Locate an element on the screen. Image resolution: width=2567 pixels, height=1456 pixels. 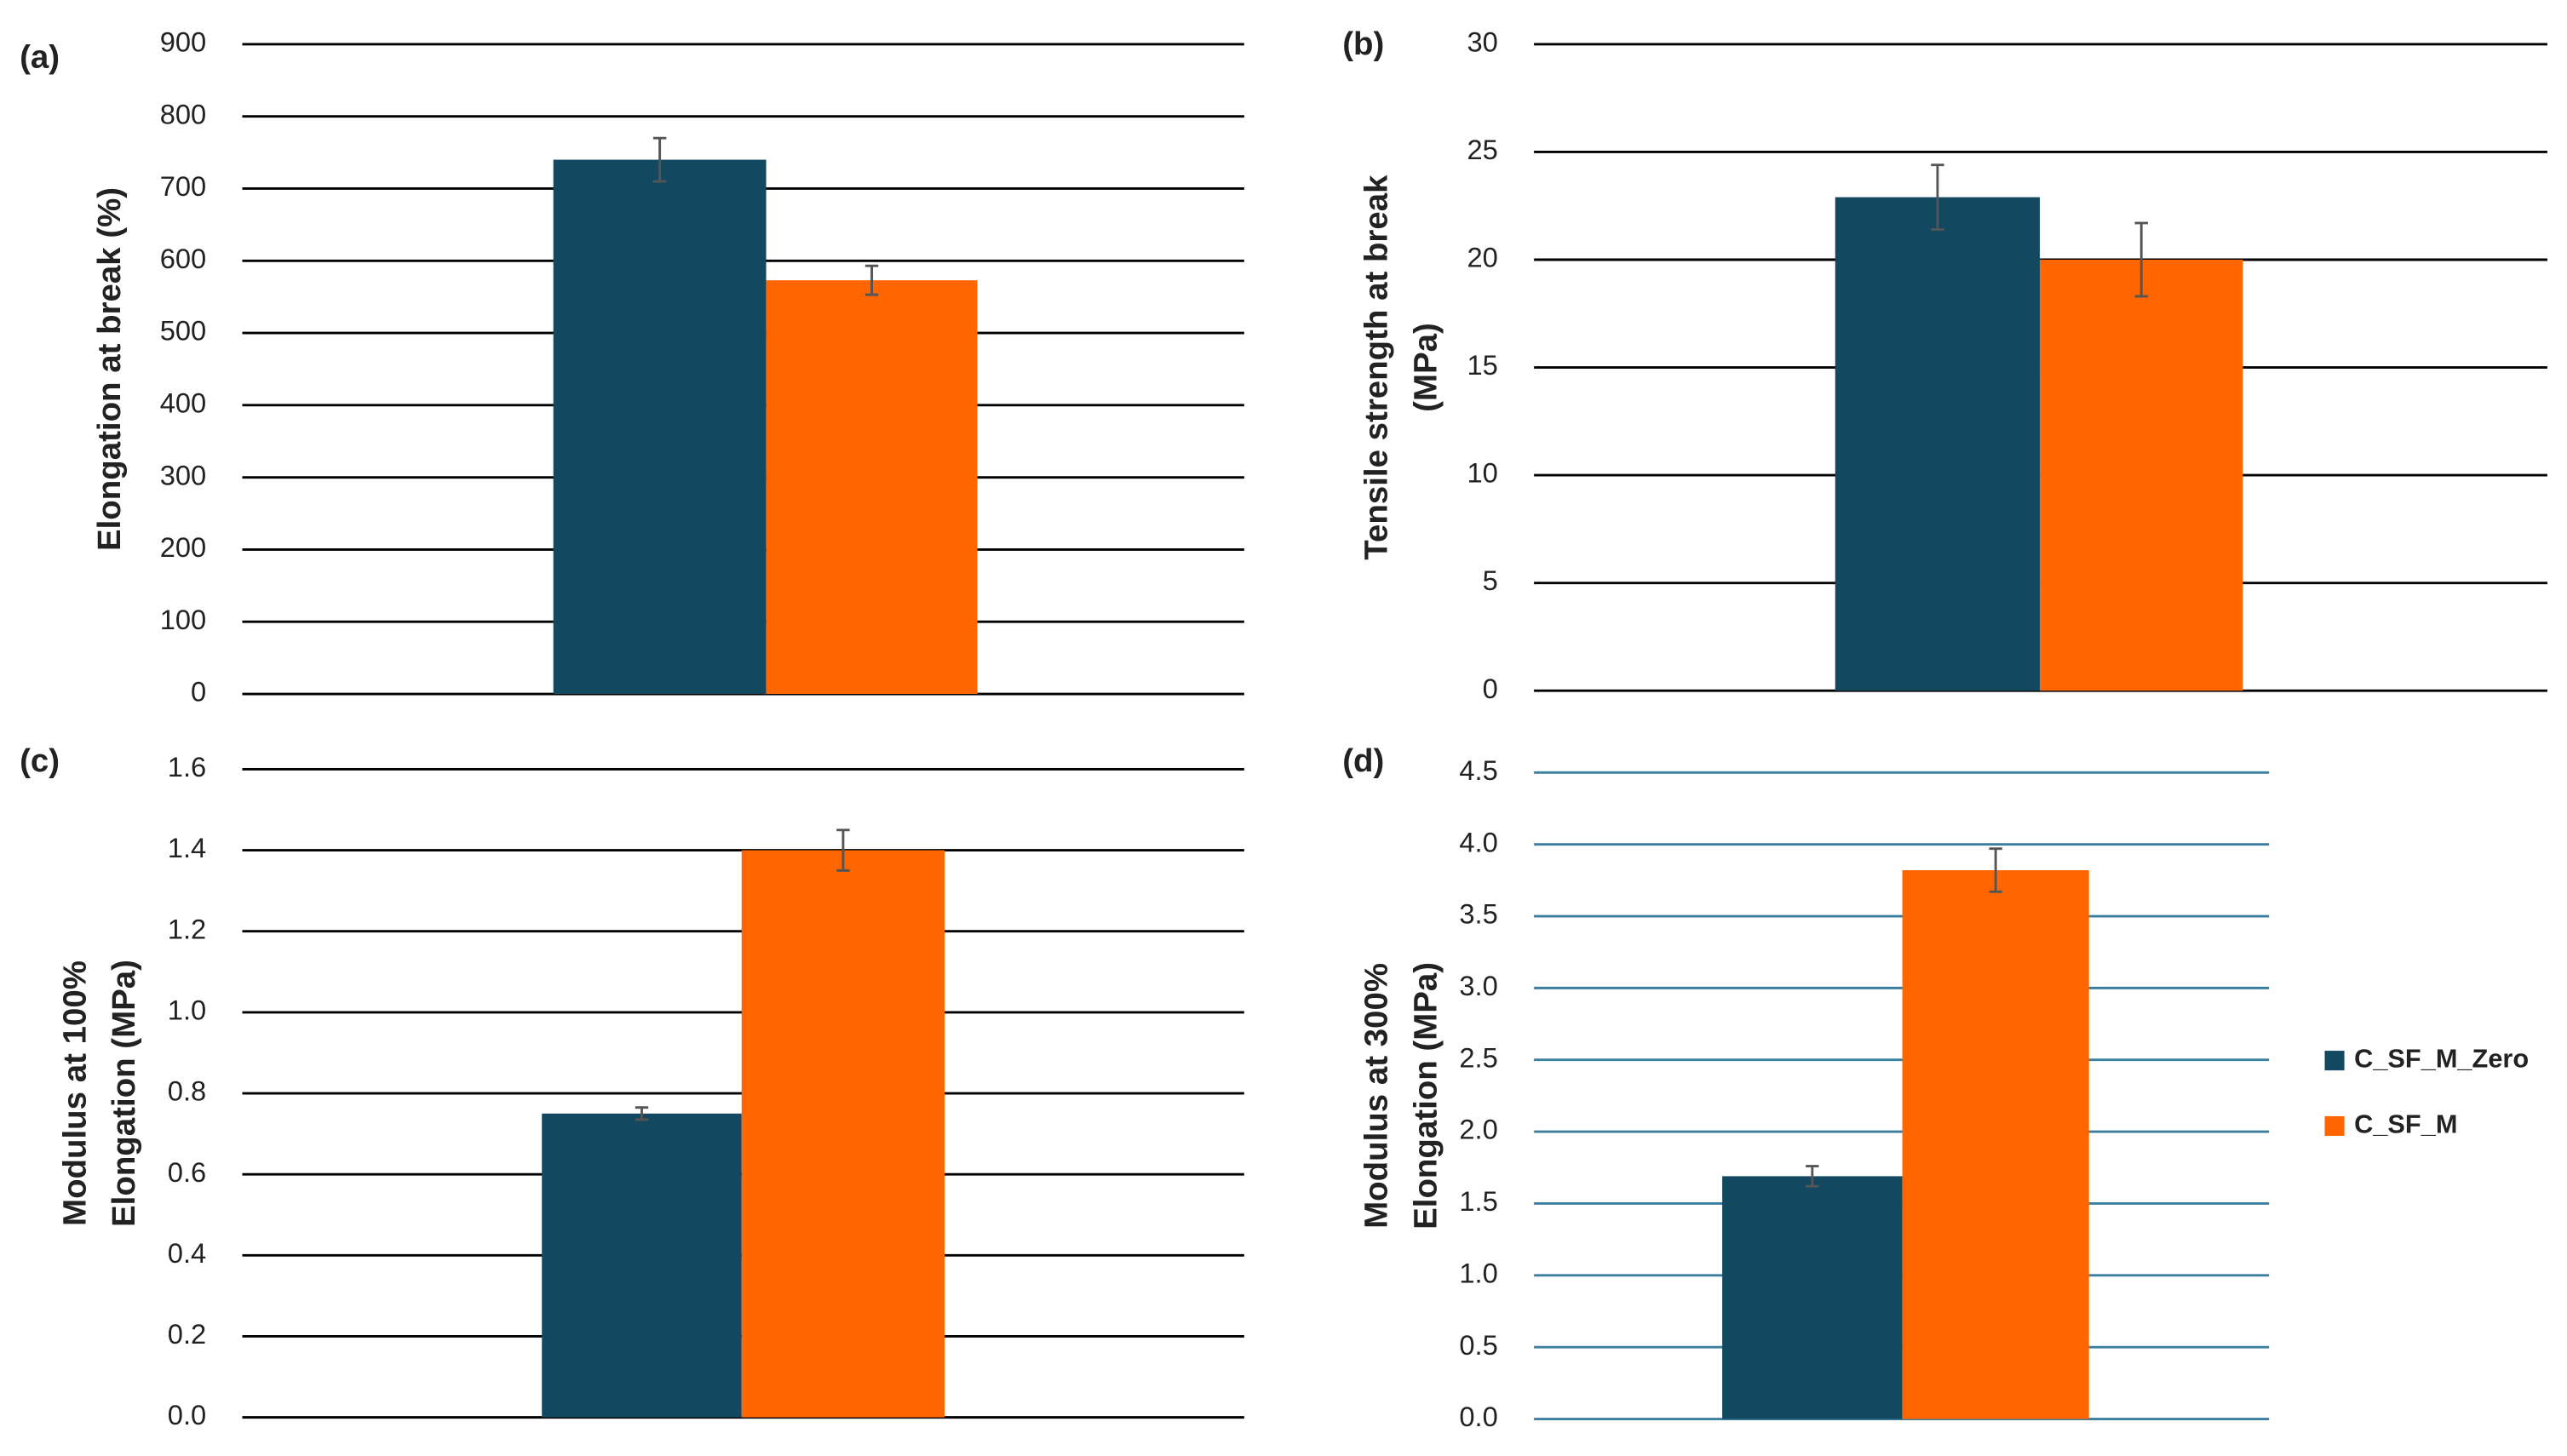
y-tick-label: 0.4 is located at coordinates (187, 1253).